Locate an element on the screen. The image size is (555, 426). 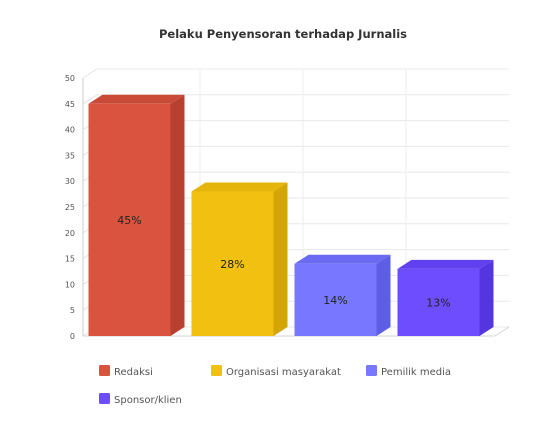
bar-data-label: 13% is located at coordinates (438, 302).